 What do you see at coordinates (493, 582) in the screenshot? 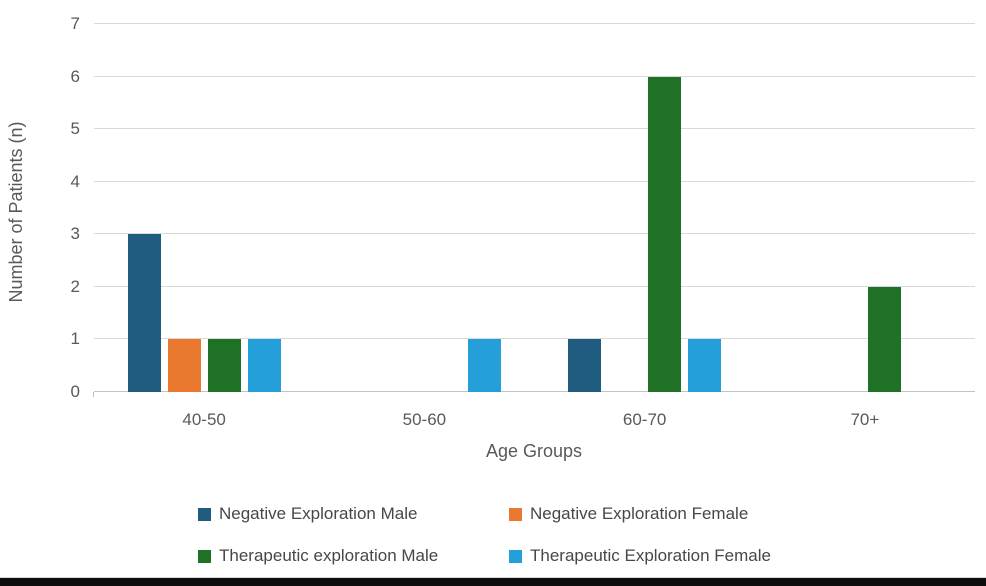
I see `bottom-border-bar` at bounding box center [493, 582].